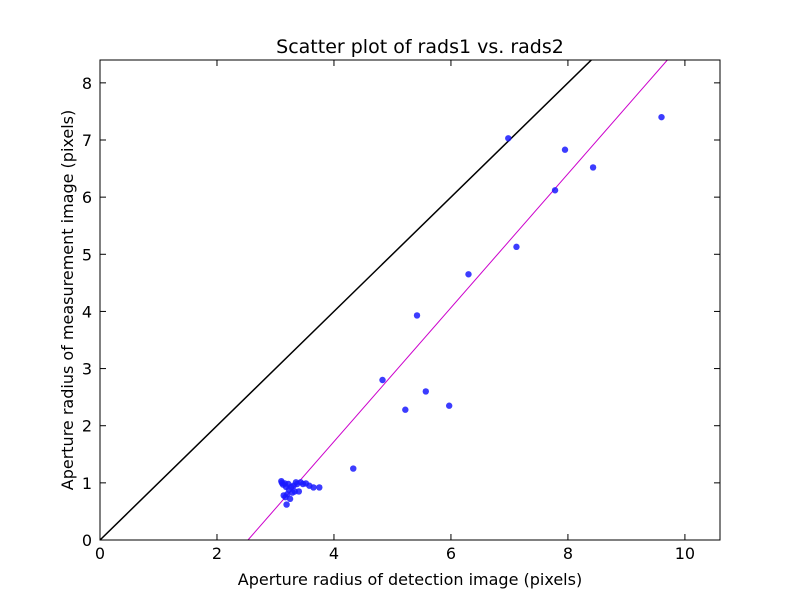 The width and height of the screenshot is (800, 604). I want to click on x-tick-label: 2, so click(217, 553).